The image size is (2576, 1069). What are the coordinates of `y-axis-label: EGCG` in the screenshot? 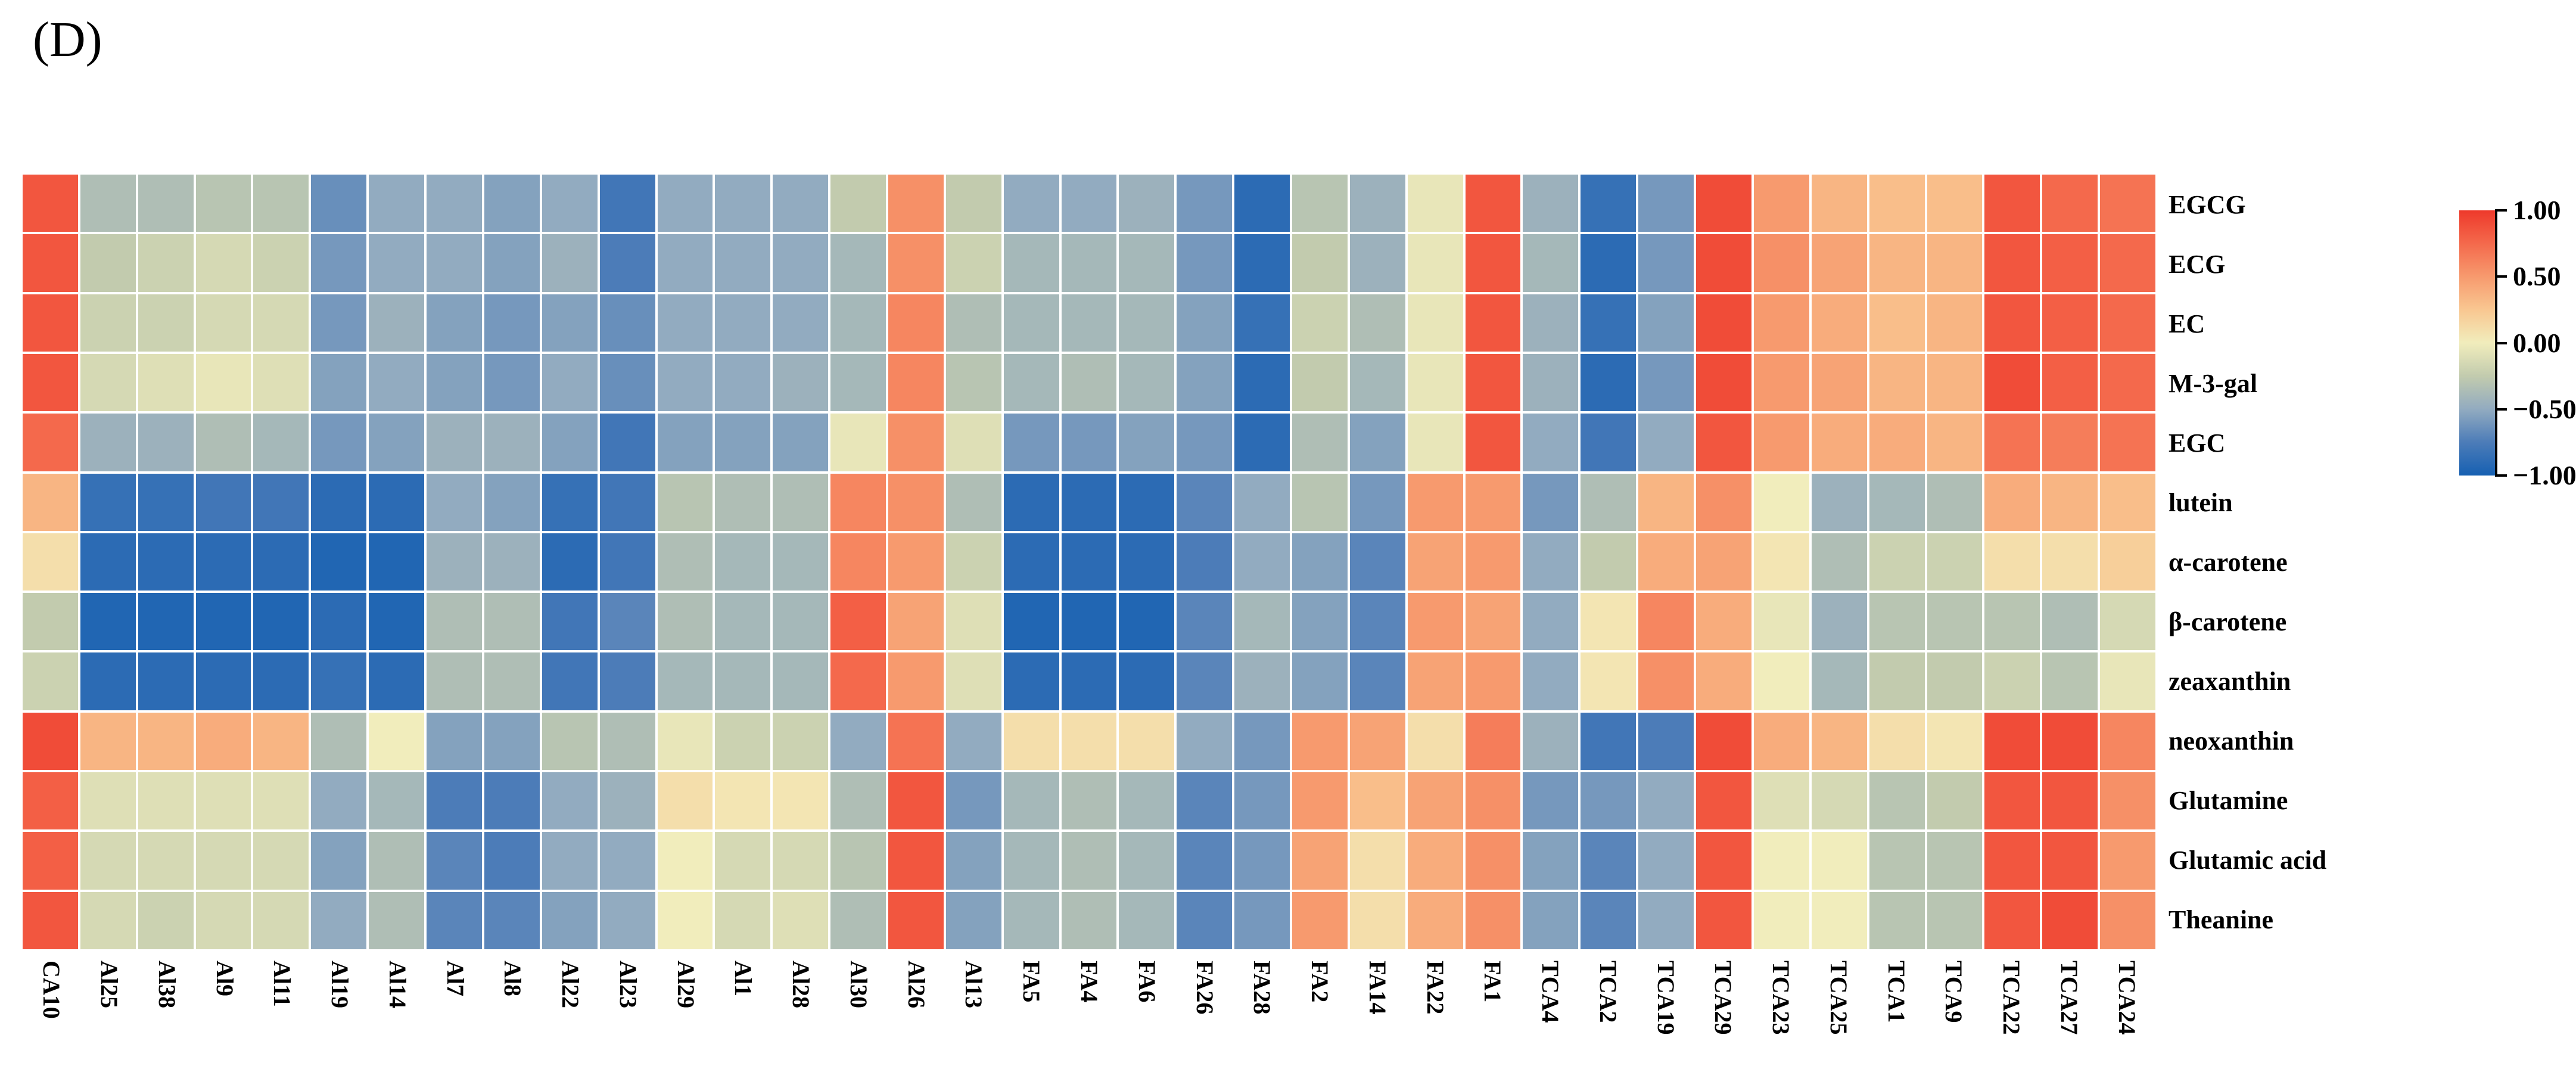 It's located at (2207, 204).